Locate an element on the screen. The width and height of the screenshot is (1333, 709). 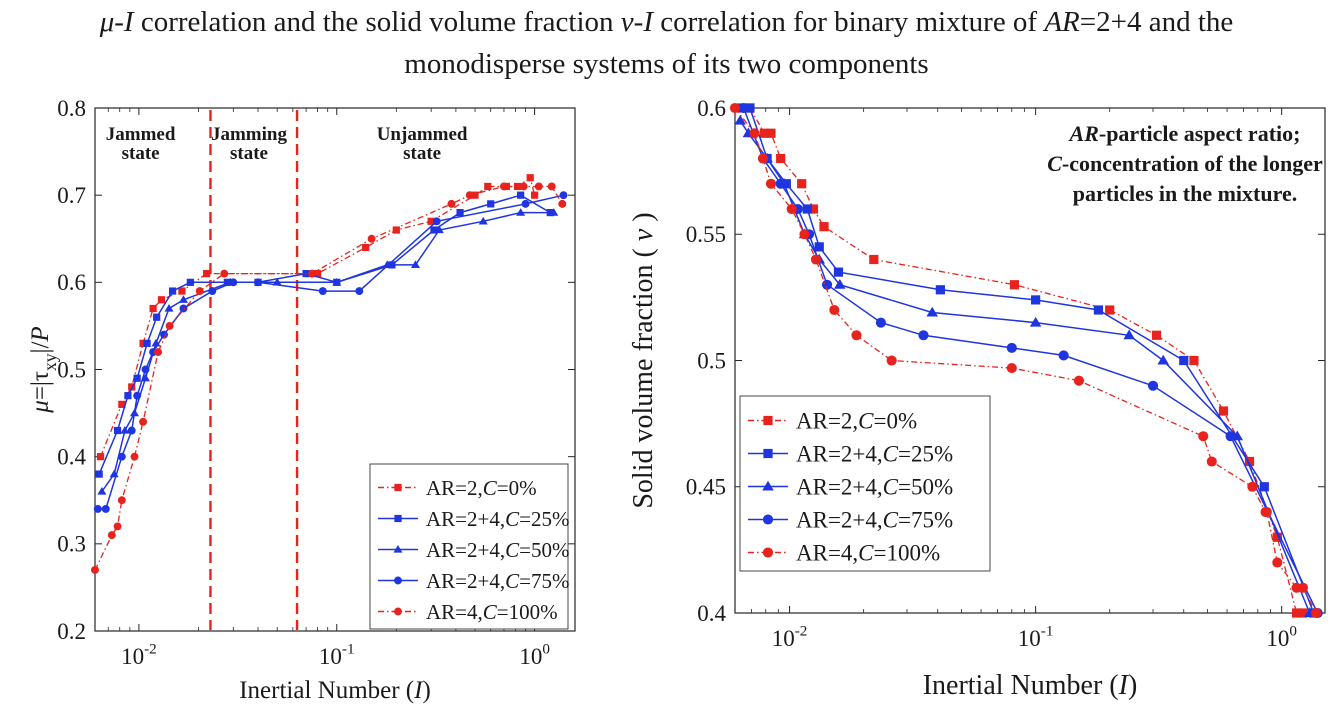
annotation-line-3: particles in the mixture. is located at coordinates (1185, 193).